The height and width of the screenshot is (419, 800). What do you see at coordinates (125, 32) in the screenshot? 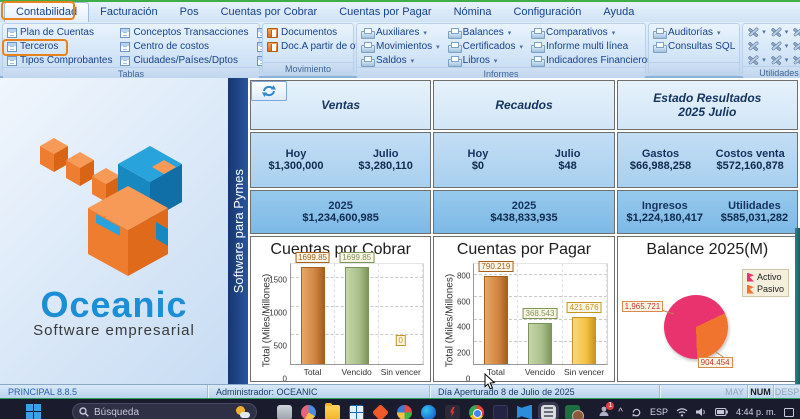
I see `table-icon` at bounding box center [125, 32].